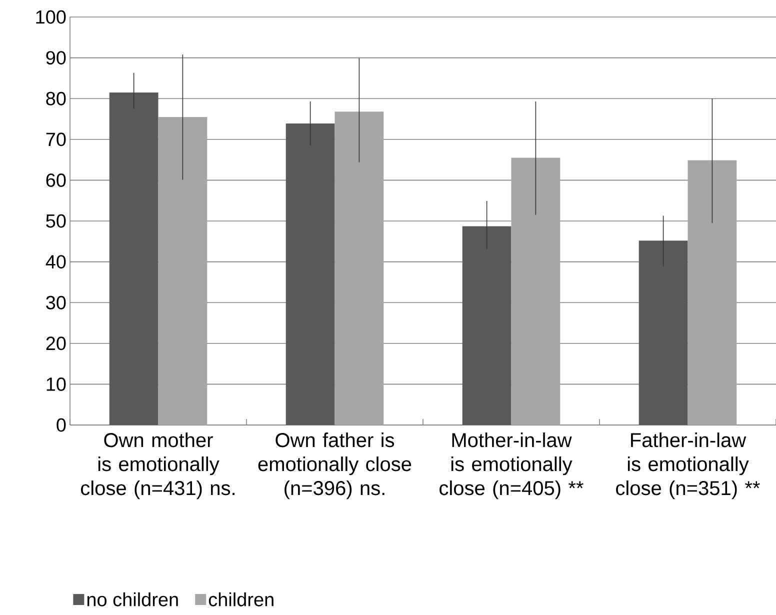  Describe the element at coordinates (61, 425) in the screenshot. I see `y-tick-label: 0` at that location.